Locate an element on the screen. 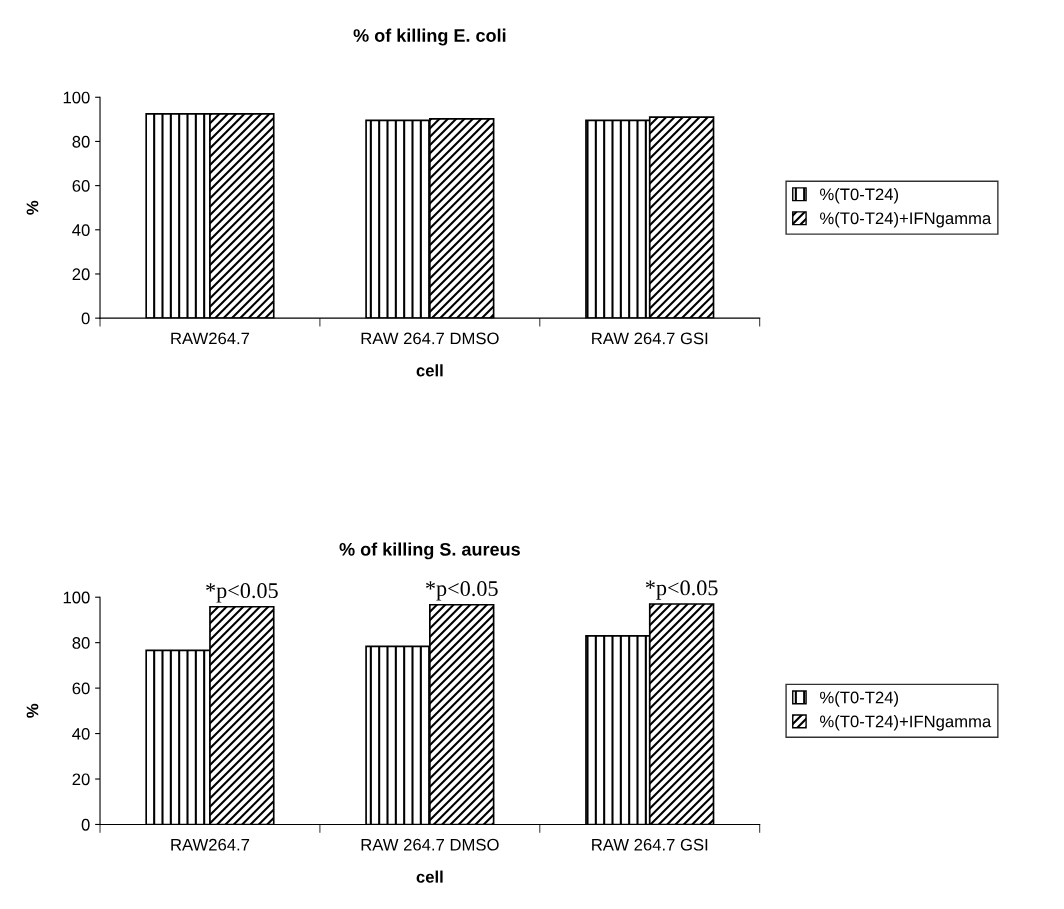 The image size is (1064, 909). chart-title: % of killing E. coli is located at coordinates (429, 37).